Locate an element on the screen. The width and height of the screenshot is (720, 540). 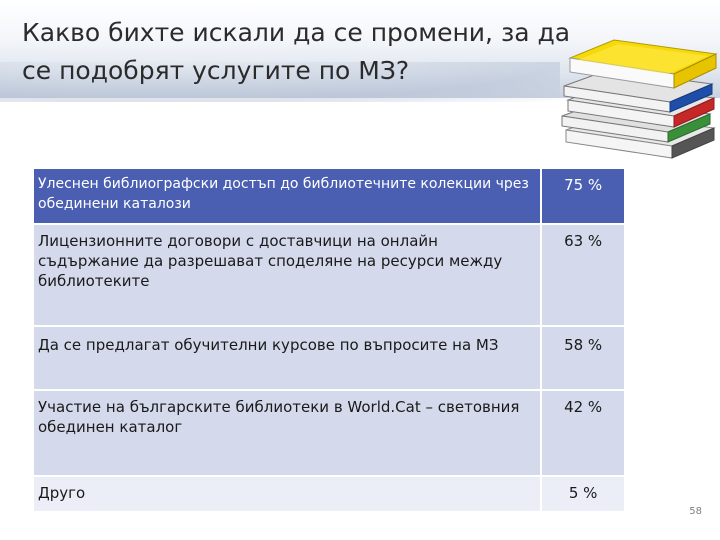
row-label: Друго is located at coordinates (287, 494).